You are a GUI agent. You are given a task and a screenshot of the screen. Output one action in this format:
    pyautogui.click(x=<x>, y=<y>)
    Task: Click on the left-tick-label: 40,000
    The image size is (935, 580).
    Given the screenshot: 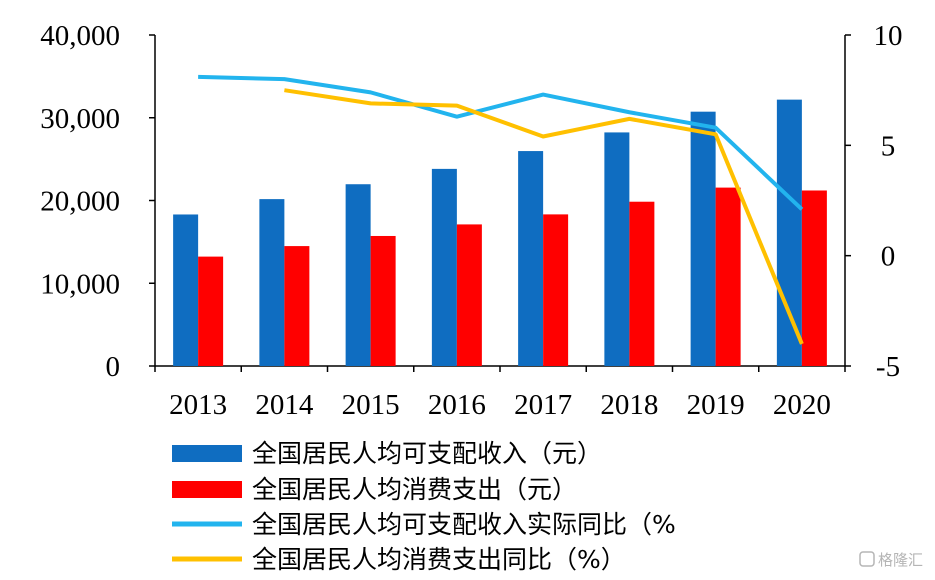 What is the action you would take?
    pyautogui.click(x=80, y=36)
    